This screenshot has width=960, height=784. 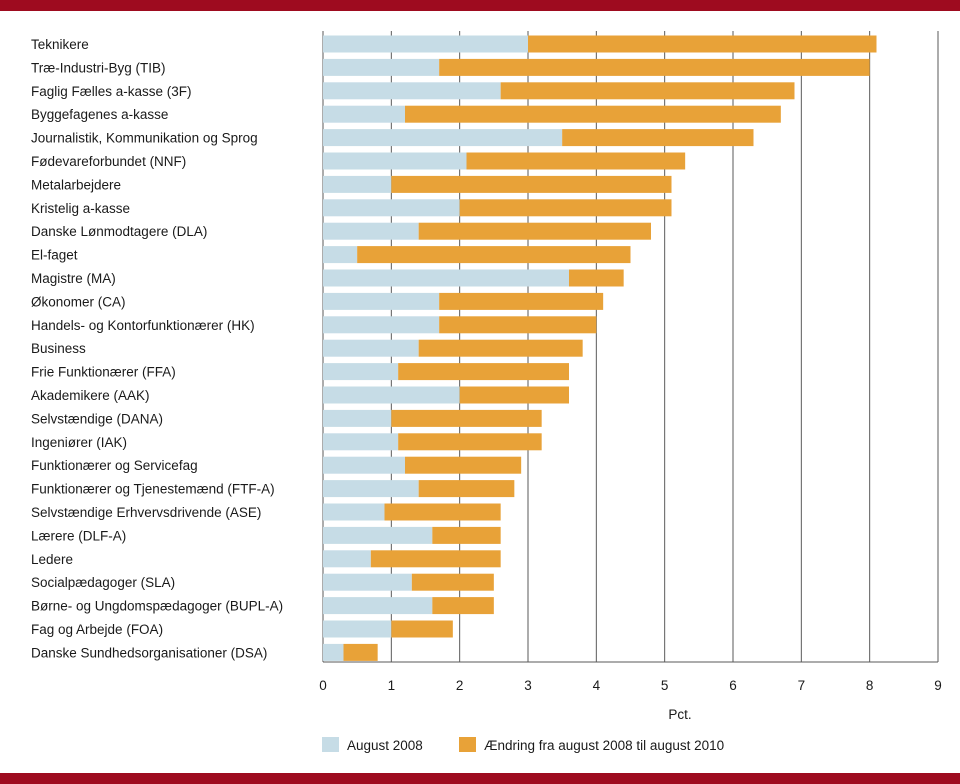 I want to click on category-label: Handels- og Kontorfunktionærer (HK), so click(x=143, y=325).